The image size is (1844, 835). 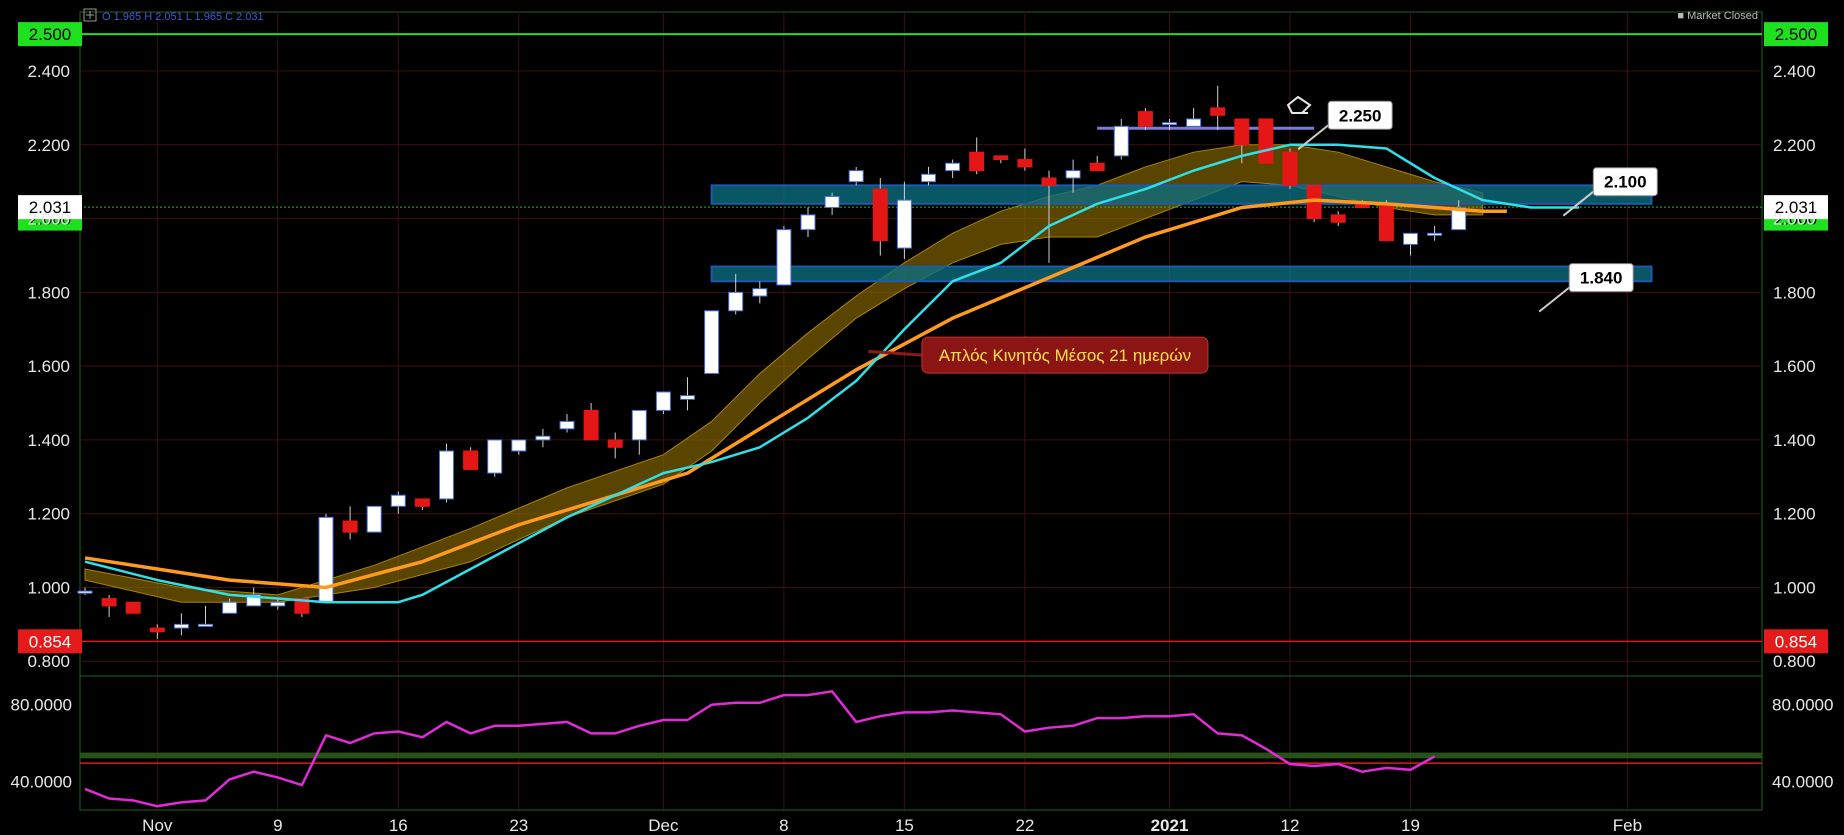 What do you see at coordinates (48, 514) in the screenshot?
I see `y-tick-left: 1.200` at bounding box center [48, 514].